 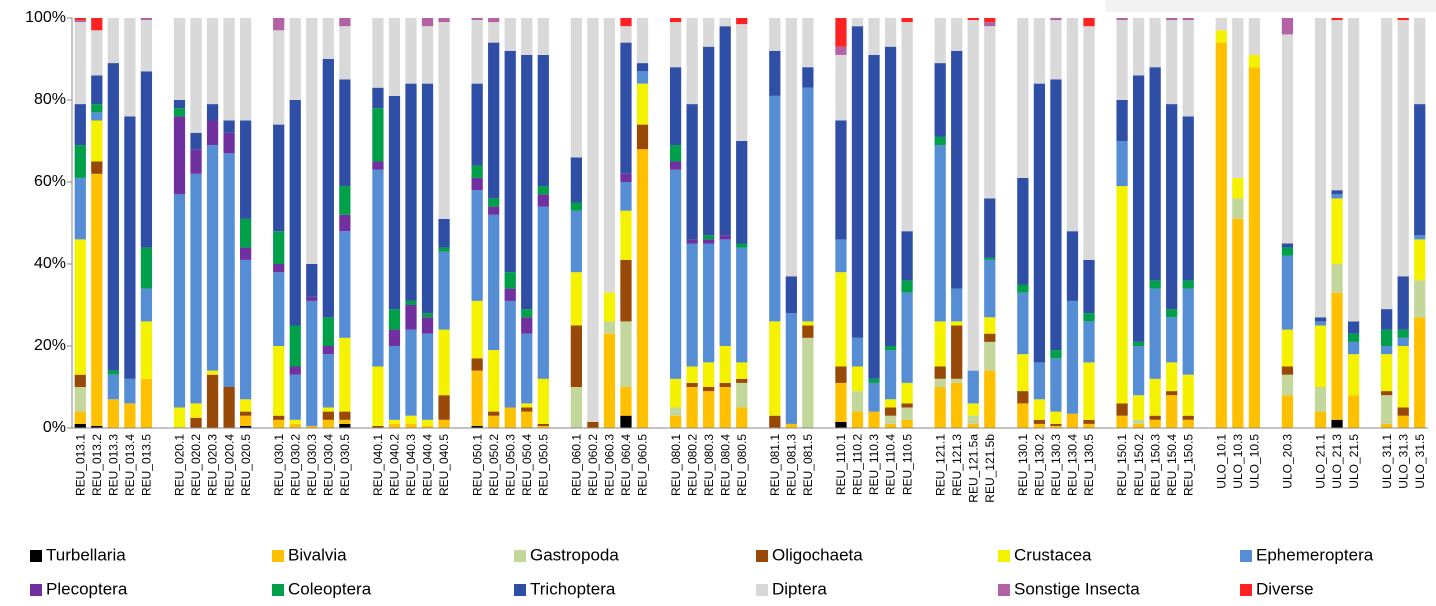 What do you see at coordinates (1073, 465) in the screenshot?
I see `x-tick-label: REU_130.4` at bounding box center [1073, 465].